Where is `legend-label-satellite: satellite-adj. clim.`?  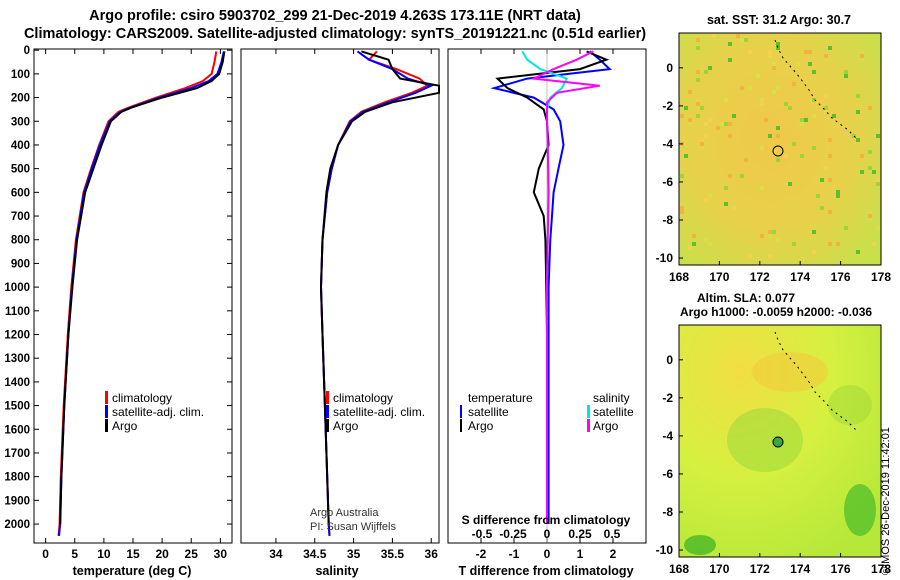
legend-label-satellite: satellite-adj. clim. is located at coordinates (379, 412).